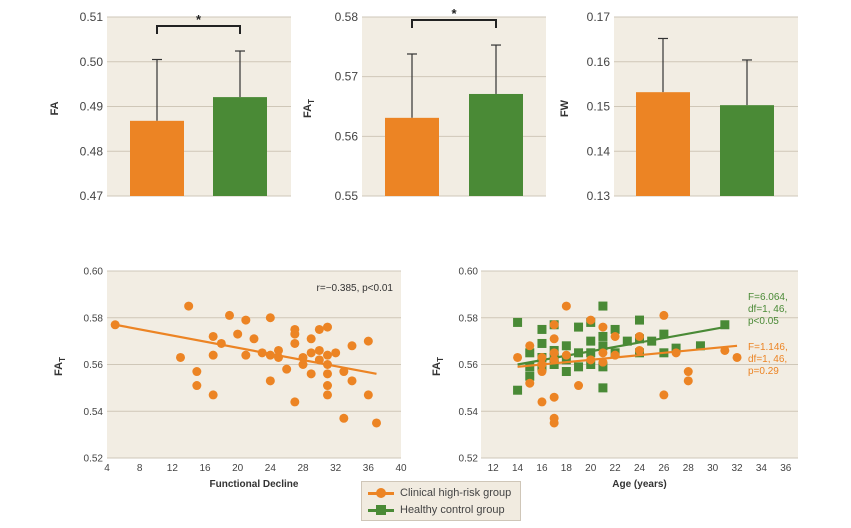 The image size is (851, 528). What do you see at coordinates (94, 272) in the screenshot?
I see `scatter-panel-1-y-tick-label: 0.60` at bounding box center [94, 272].